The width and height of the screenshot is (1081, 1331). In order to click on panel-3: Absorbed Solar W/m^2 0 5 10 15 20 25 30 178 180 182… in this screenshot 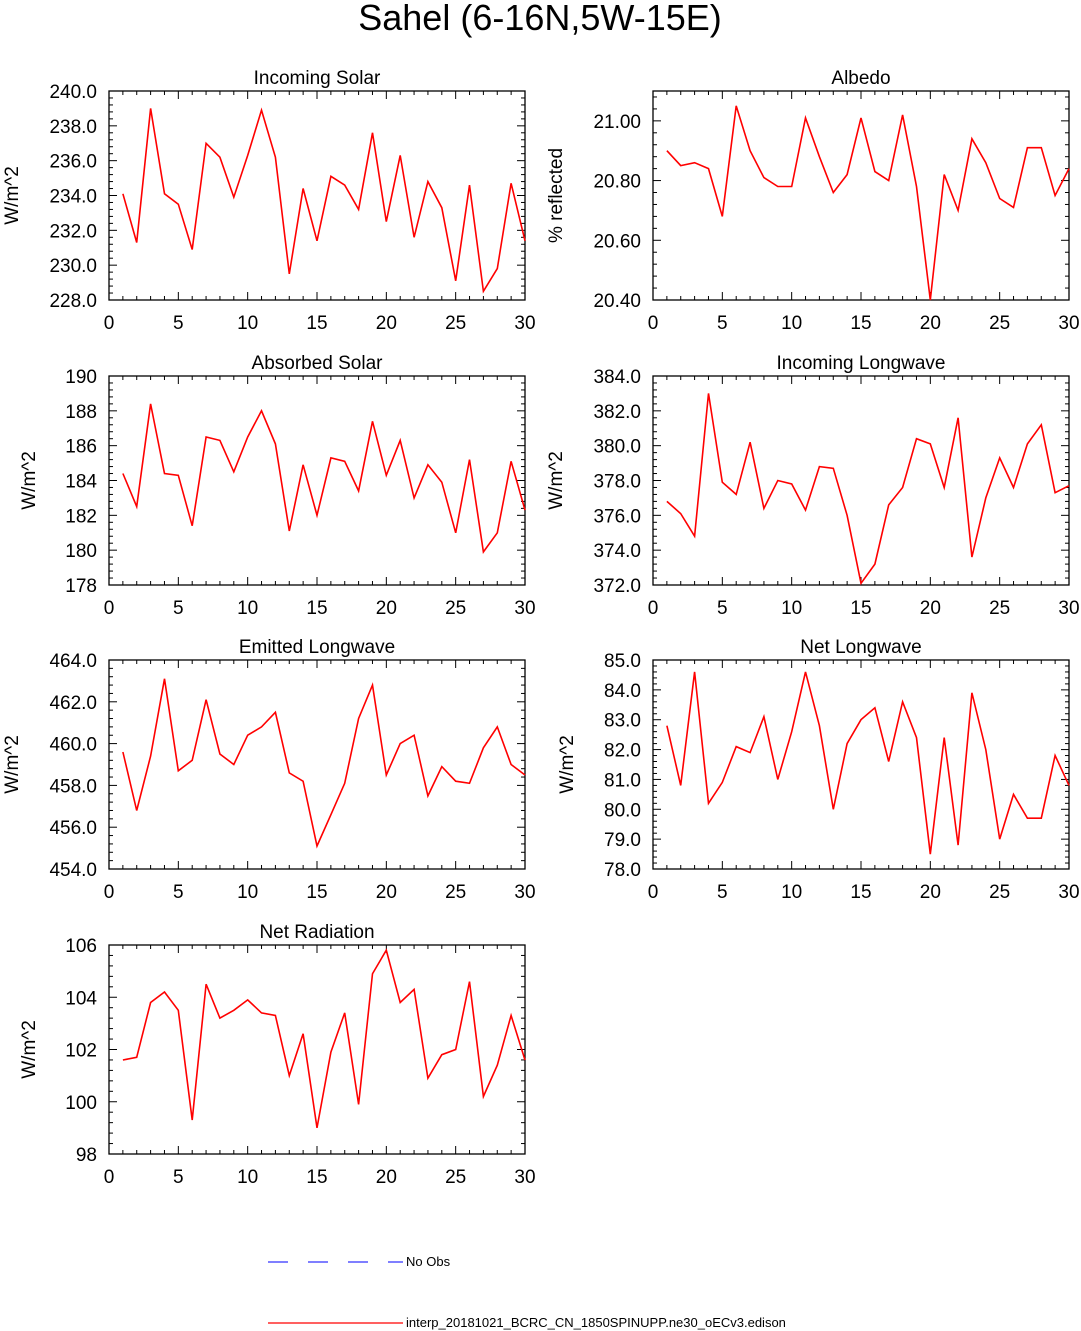, I will do `click(277, 486)`.